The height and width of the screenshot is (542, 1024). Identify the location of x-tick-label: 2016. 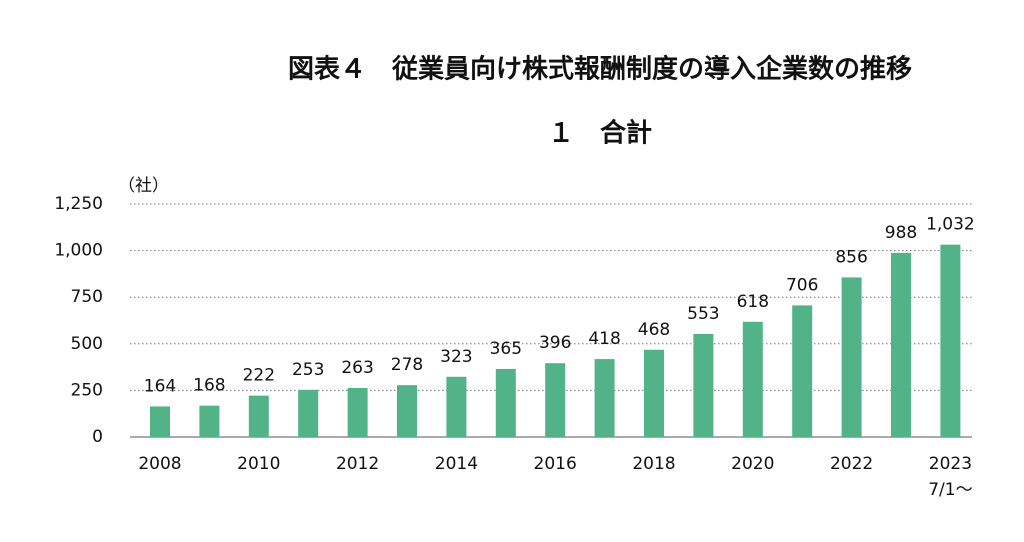
(555, 464).